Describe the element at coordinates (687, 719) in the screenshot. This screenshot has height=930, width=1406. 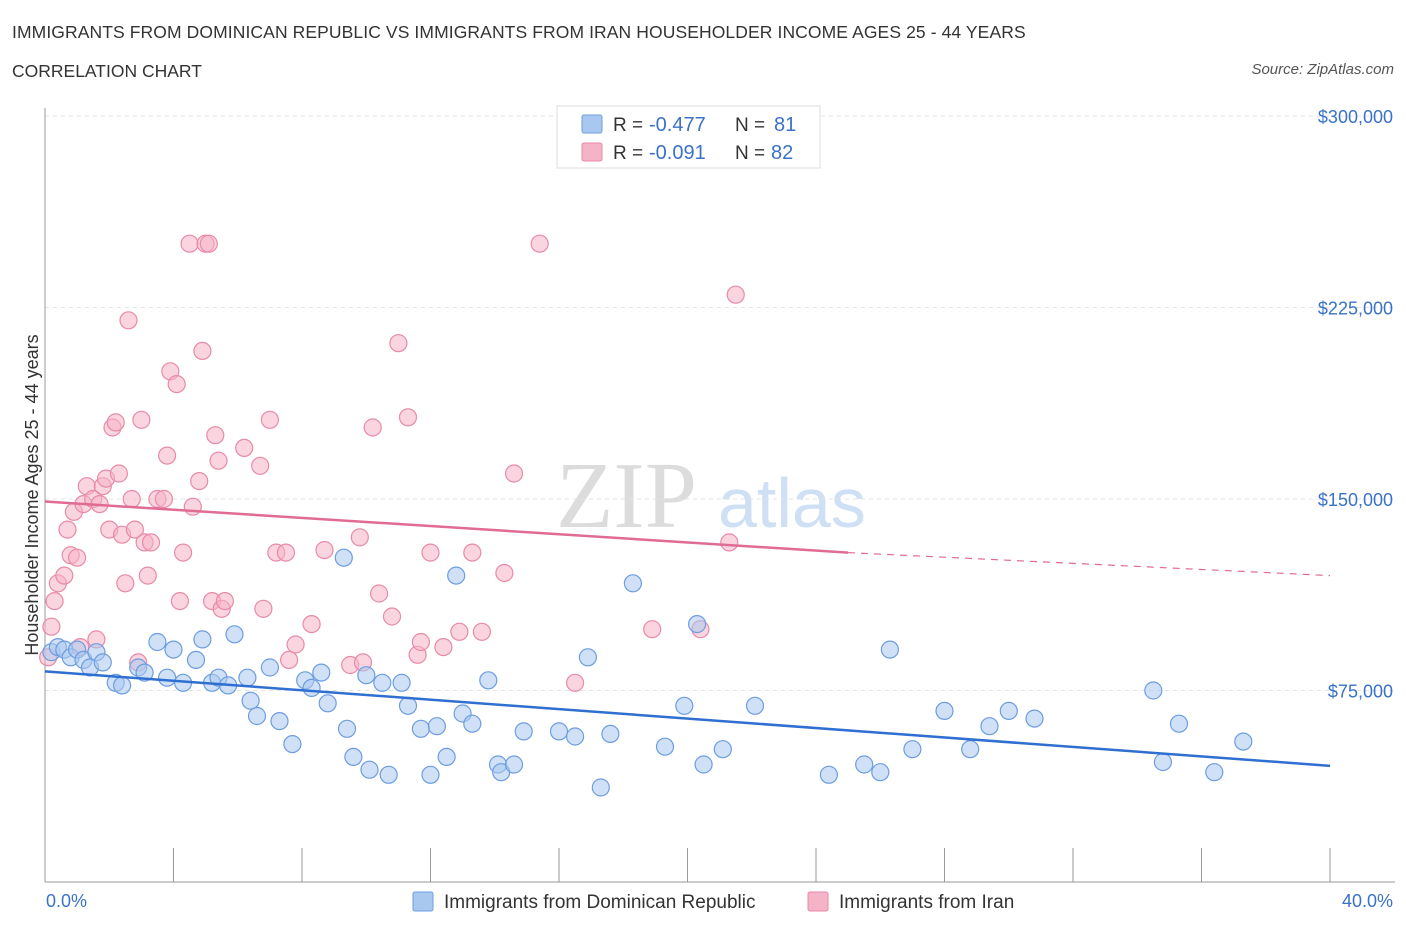
I see `trendline-dominican` at that location.